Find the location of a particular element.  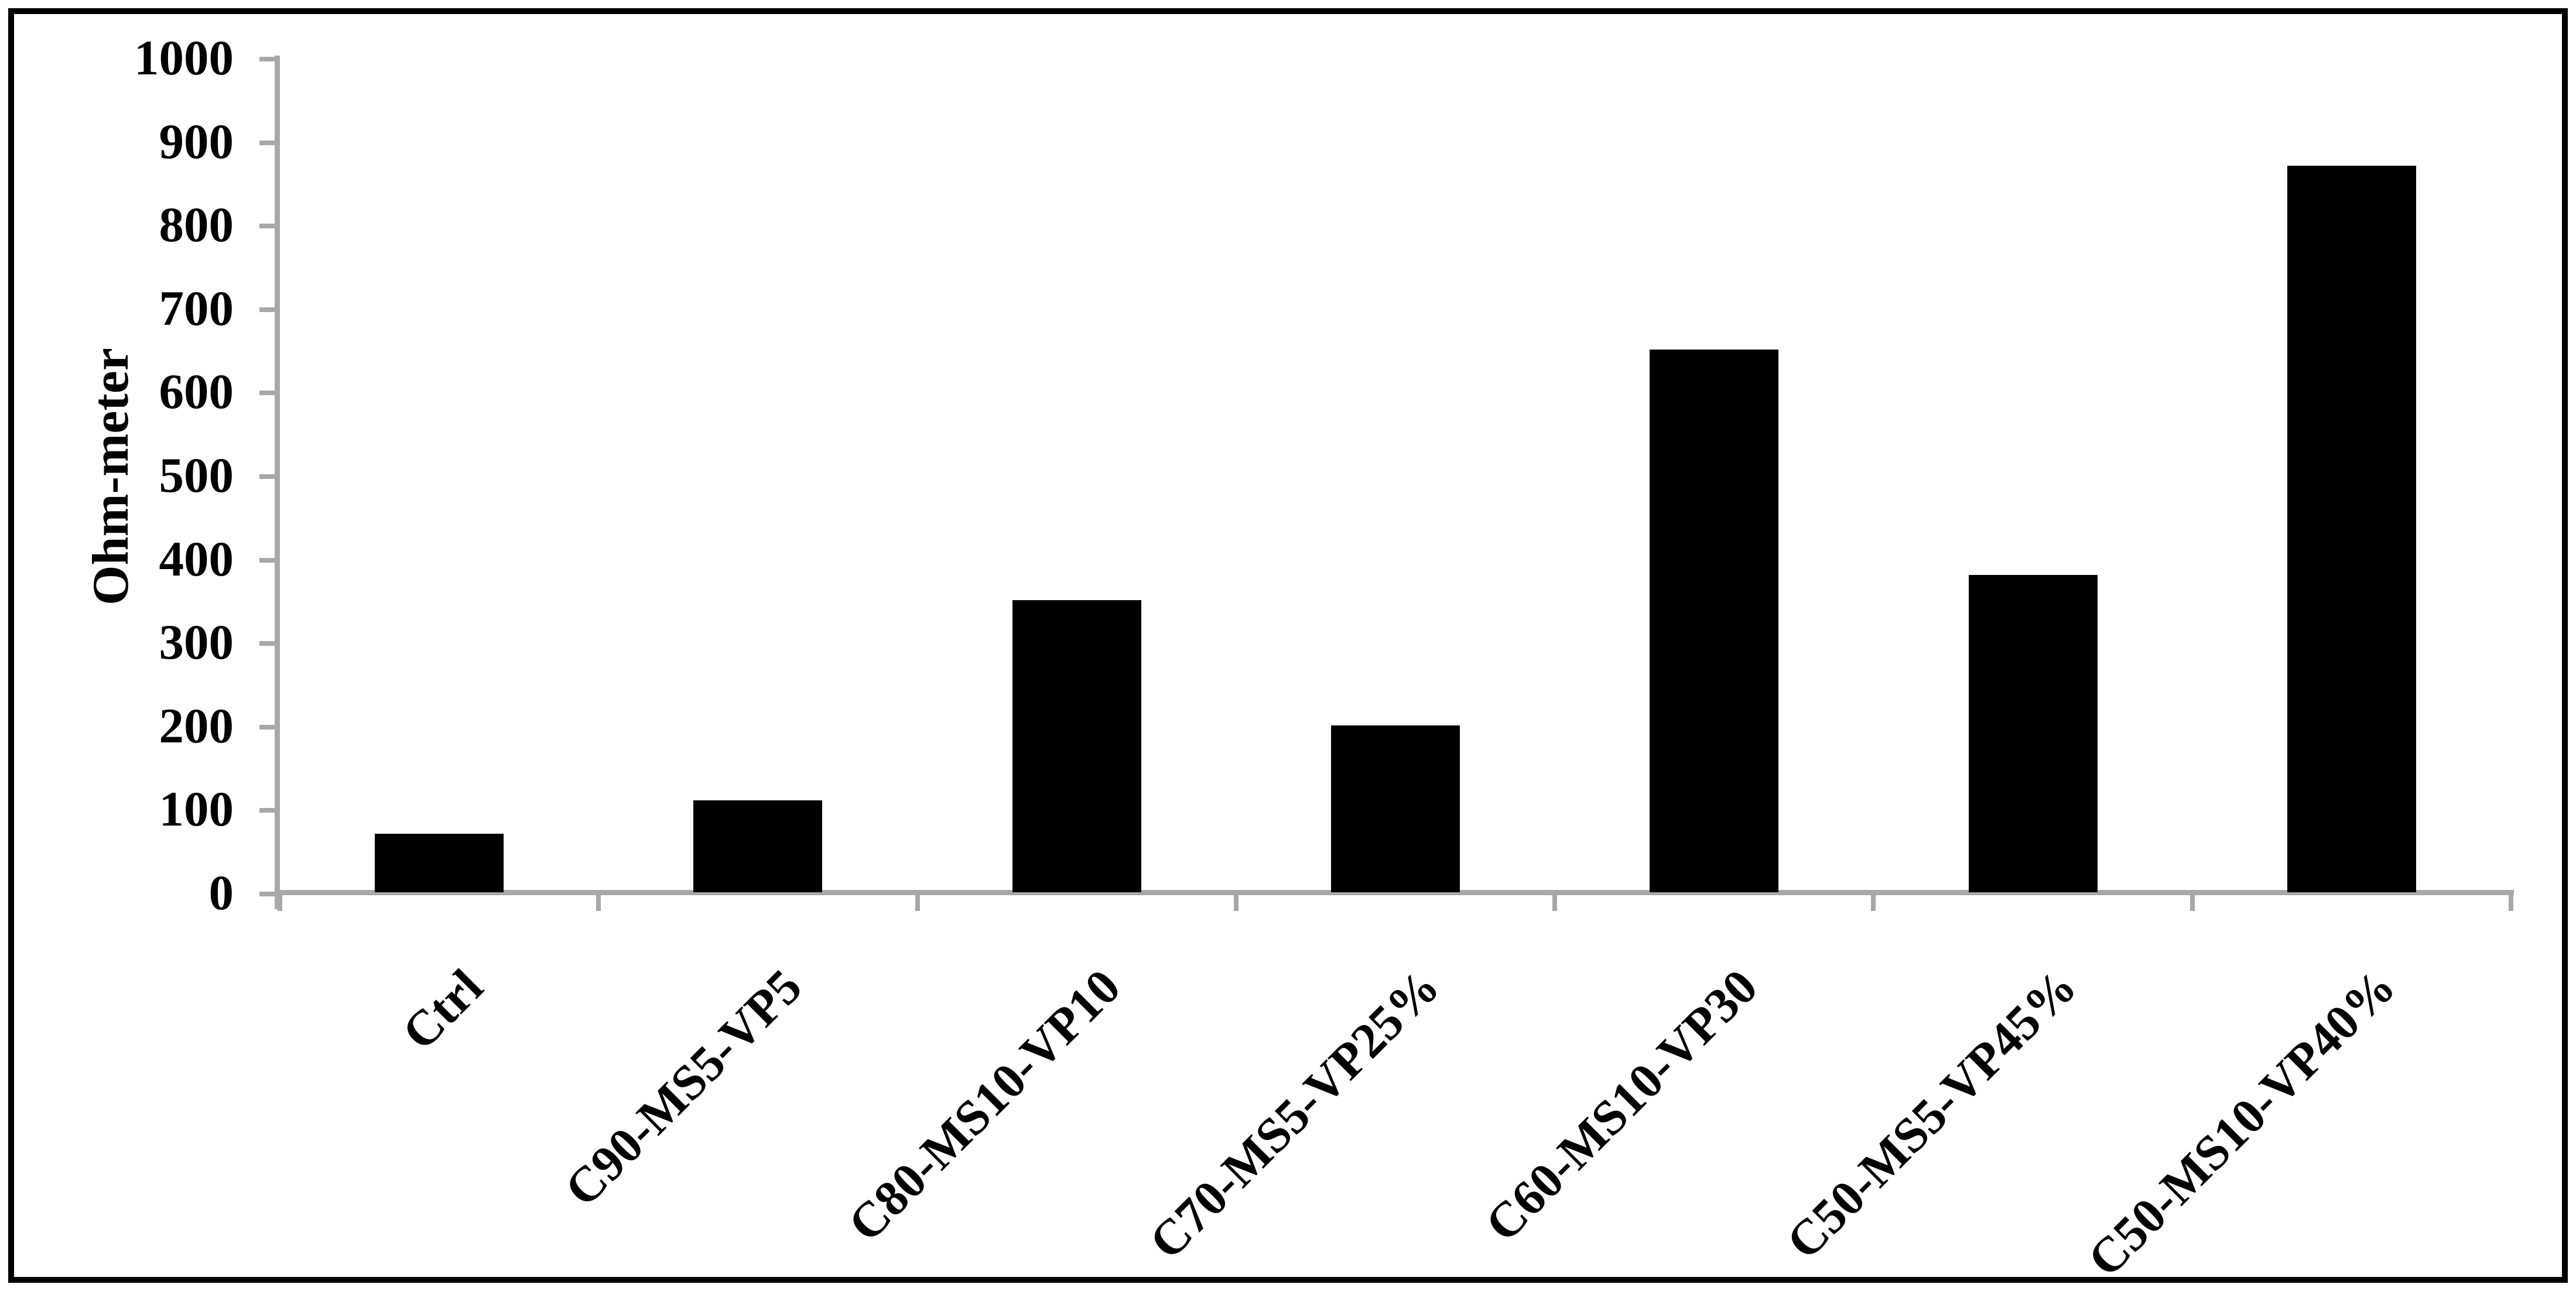

y-tick-label: 600 is located at coordinates (196, 392).